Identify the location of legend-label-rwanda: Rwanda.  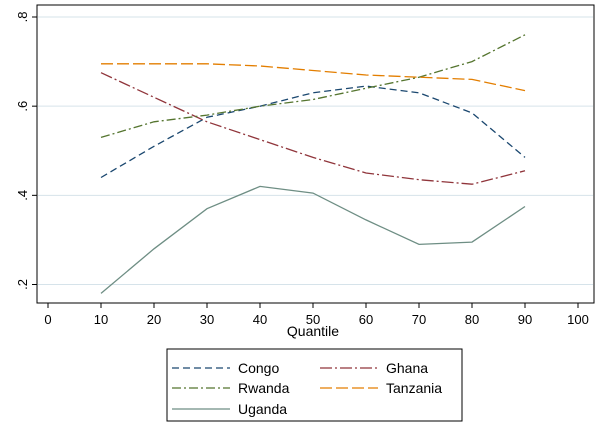
(264, 388).